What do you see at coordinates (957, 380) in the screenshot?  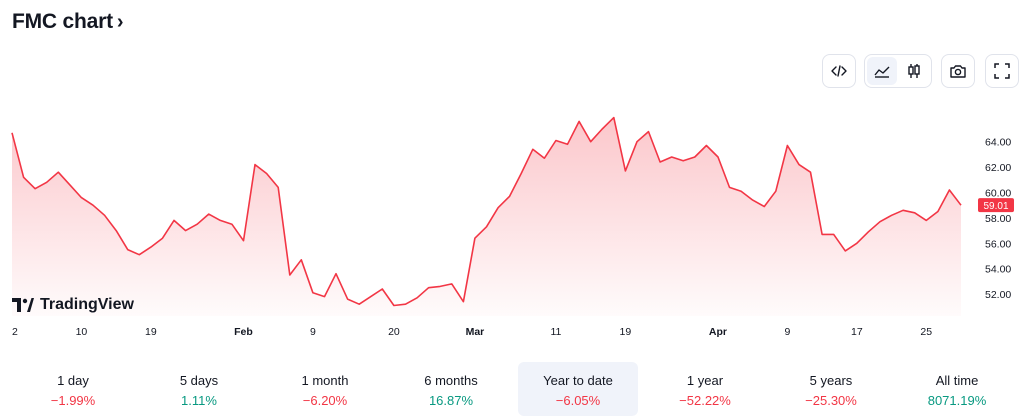 I see `period-label: All time` at bounding box center [957, 380].